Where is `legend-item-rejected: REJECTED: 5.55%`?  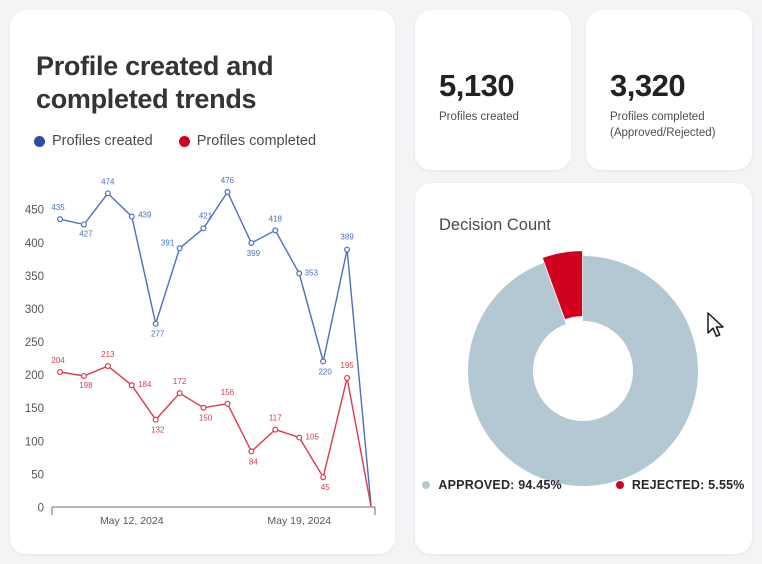 legend-item-rejected: REJECTED: 5.55% is located at coordinates (680, 485).